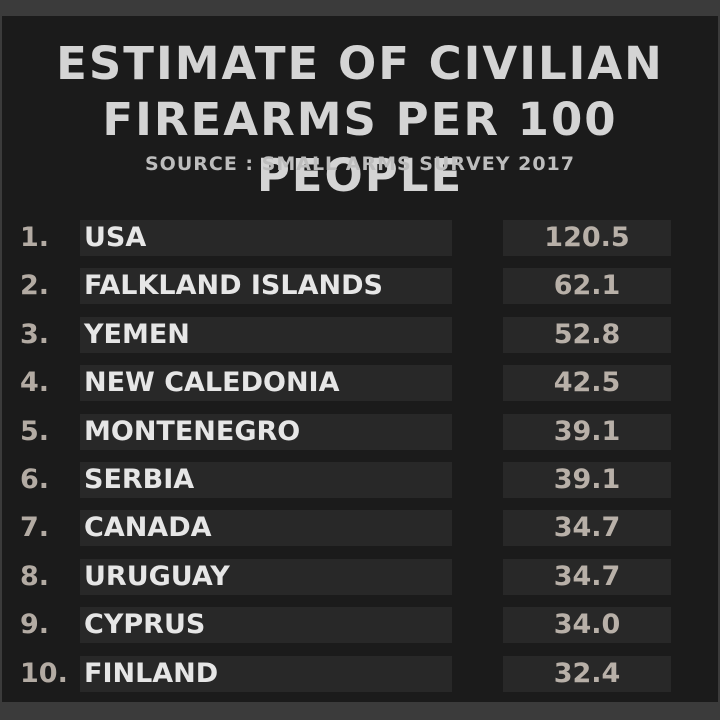 Image resolution: width=720 pixels, height=720 pixels. Describe the element at coordinates (35, 431) in the screenshot. I see `rank-label: 5.` at that location.